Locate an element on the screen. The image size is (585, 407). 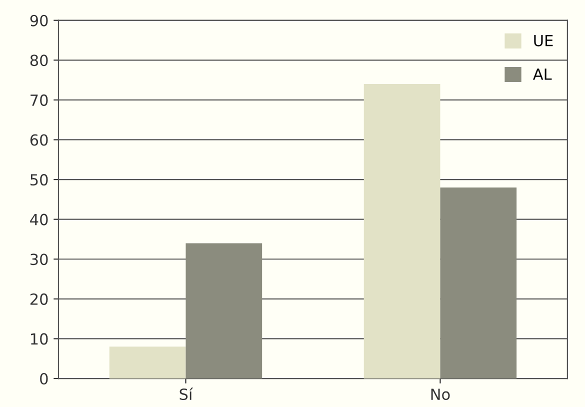
y-tick-label: 90 is located at coordinates (39, 20).